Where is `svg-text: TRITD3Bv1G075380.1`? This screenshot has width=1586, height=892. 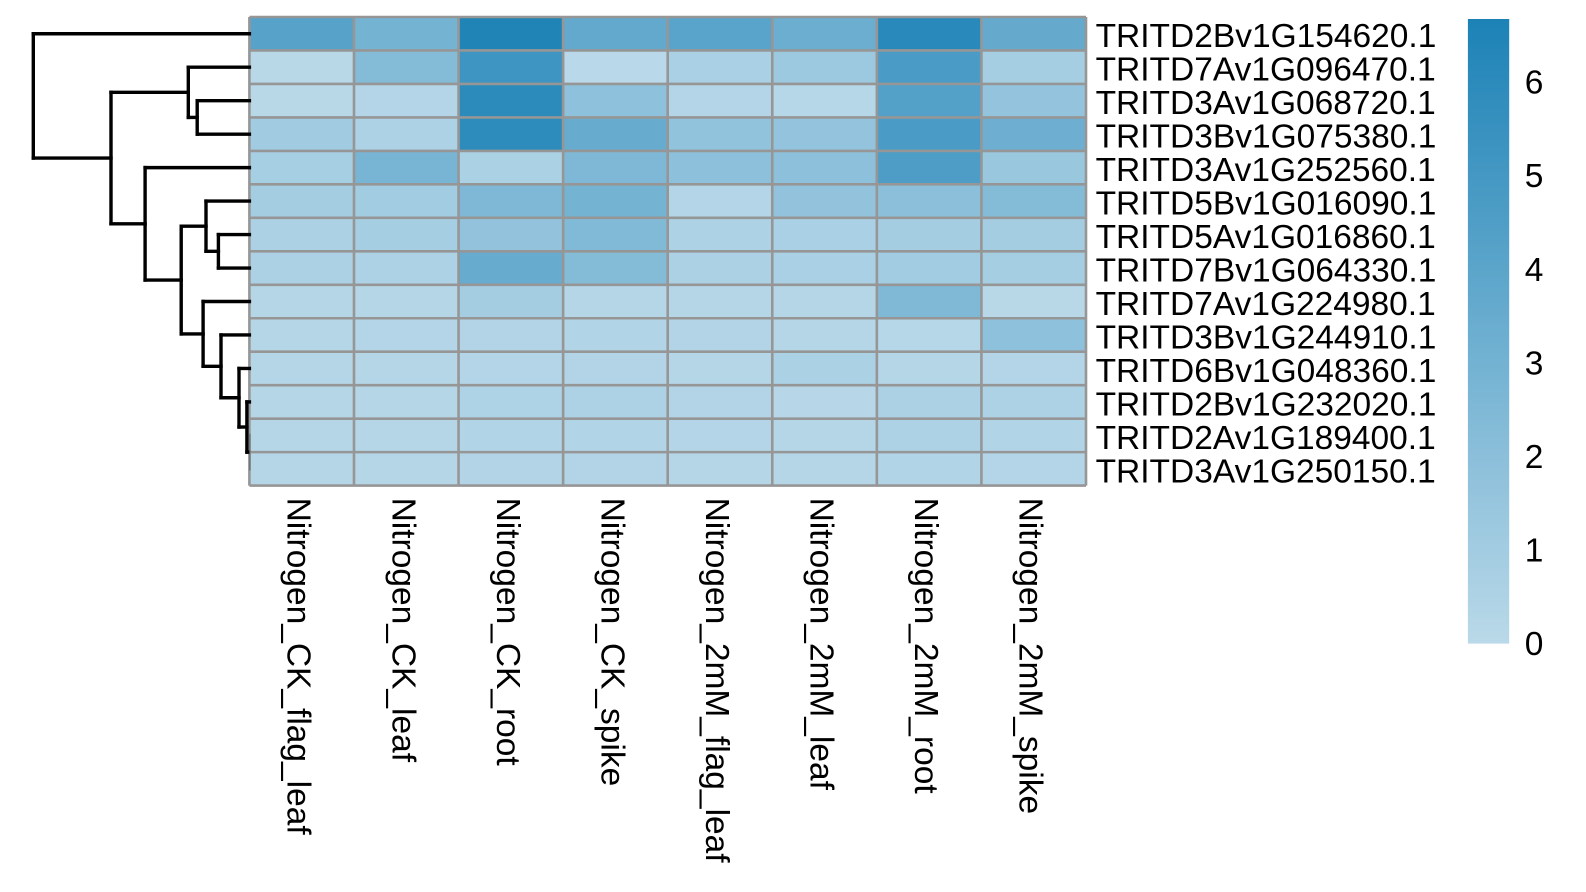 svg-text: TRITD3Bv1G075380.1 is located at coordinates (1266, 137).